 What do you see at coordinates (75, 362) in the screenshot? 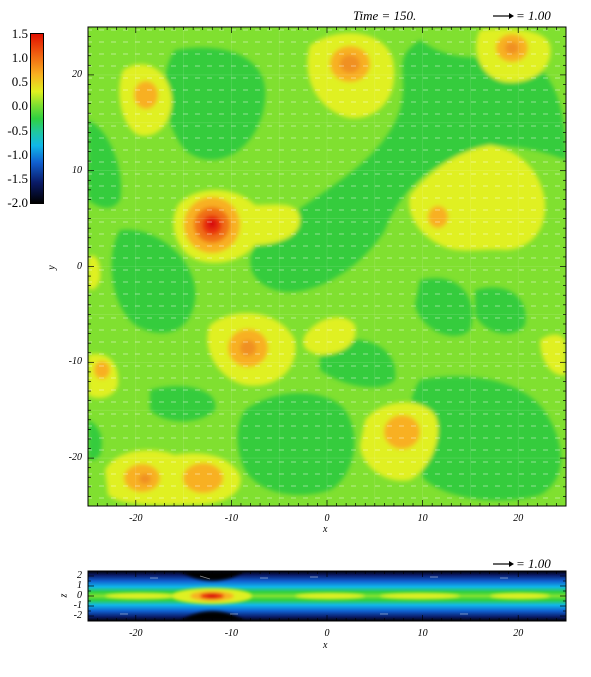
I see `y-tick-label: -10` at bounding box center [75, 362].